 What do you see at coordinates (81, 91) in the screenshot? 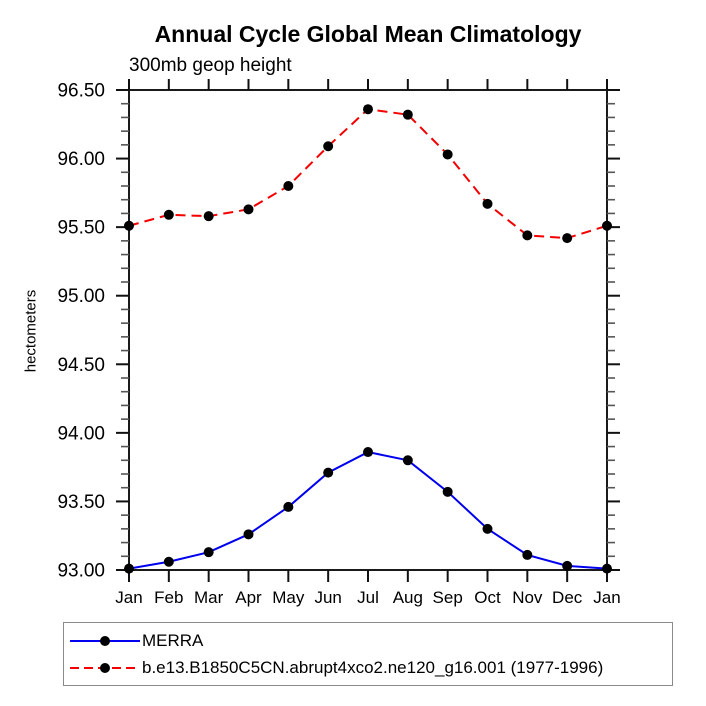
I see `y-tick-label: 96.50` at bounding box center [81, 91].